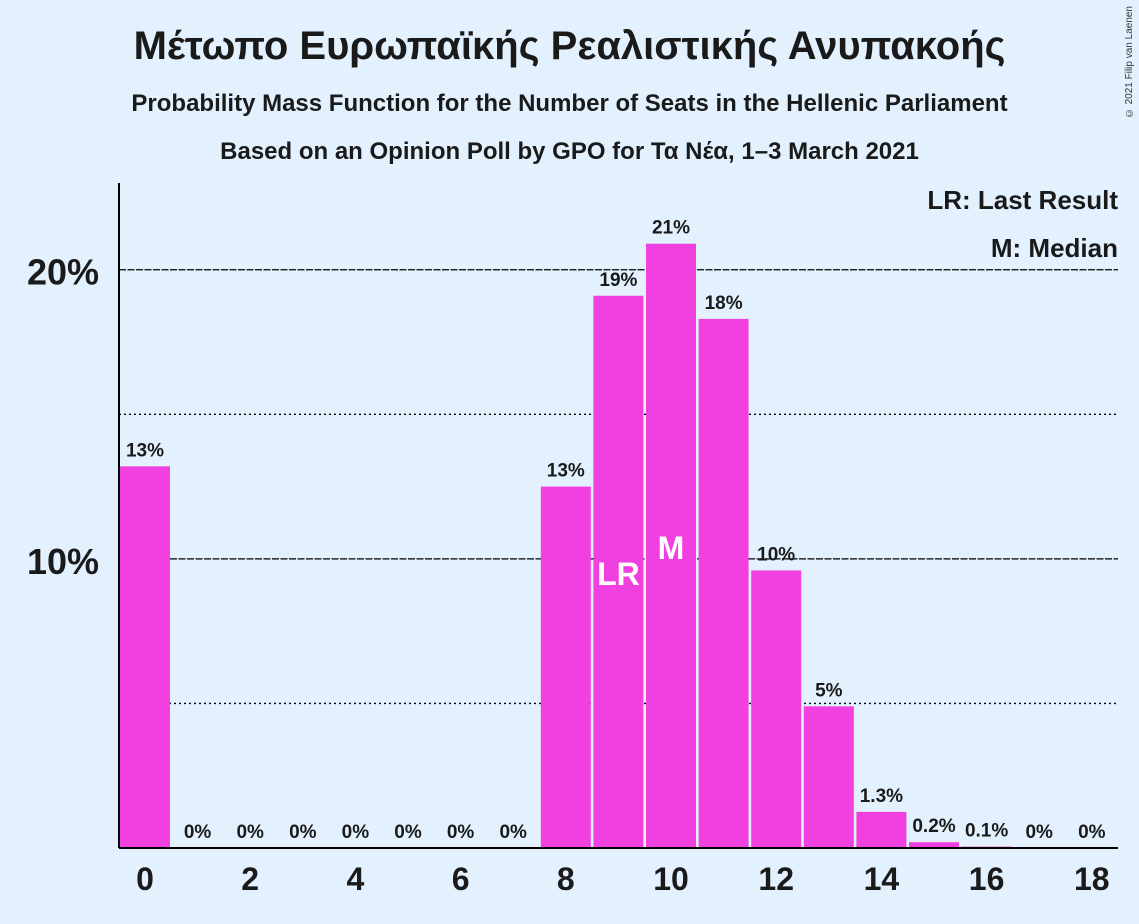  Describe the element at coordinates (566, 879) in the screenshot. I see `x-tick-label: 8` at that location.